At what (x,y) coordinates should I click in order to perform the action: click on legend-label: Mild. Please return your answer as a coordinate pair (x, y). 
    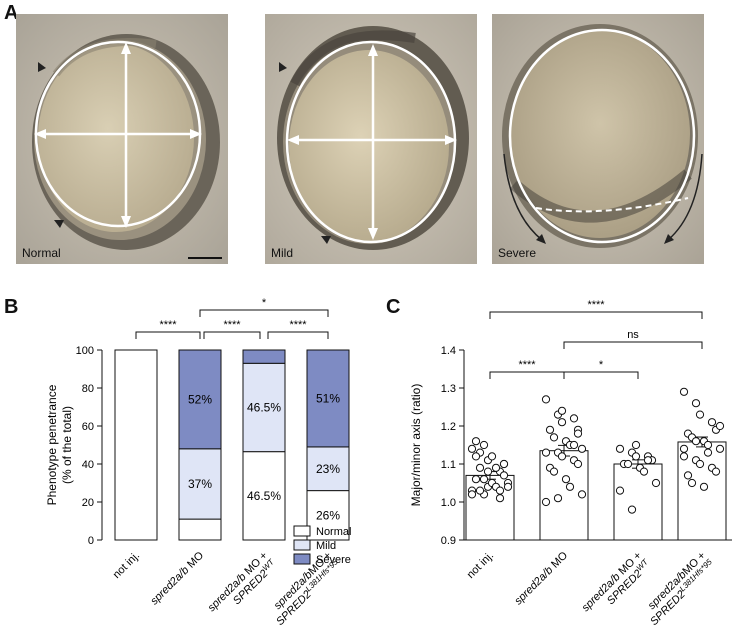
    Looking at the image, I should click on (326, 546).